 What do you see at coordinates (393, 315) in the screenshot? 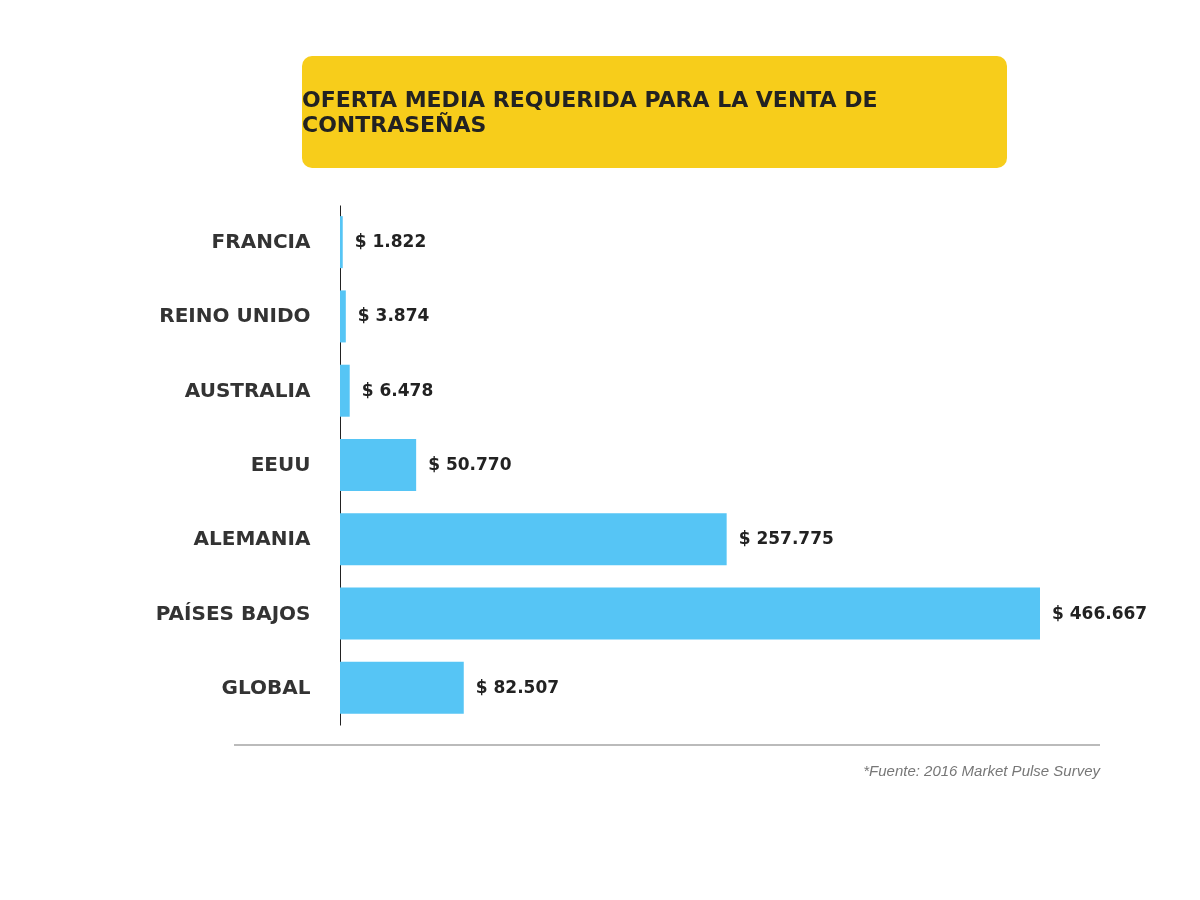
I see `data-label: $ 3.874` at bounding box center [393, 315].